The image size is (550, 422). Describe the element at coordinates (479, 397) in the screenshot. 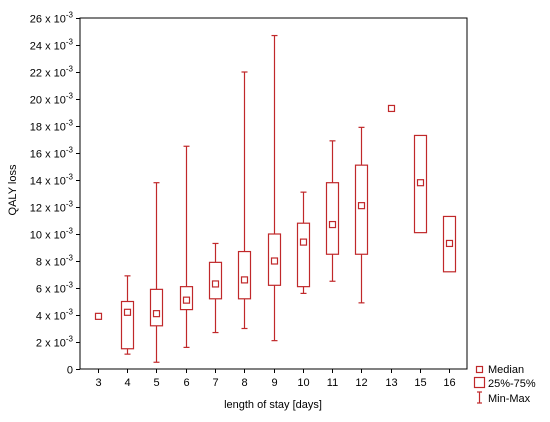

I see `legend-whisker-marker` at that location.